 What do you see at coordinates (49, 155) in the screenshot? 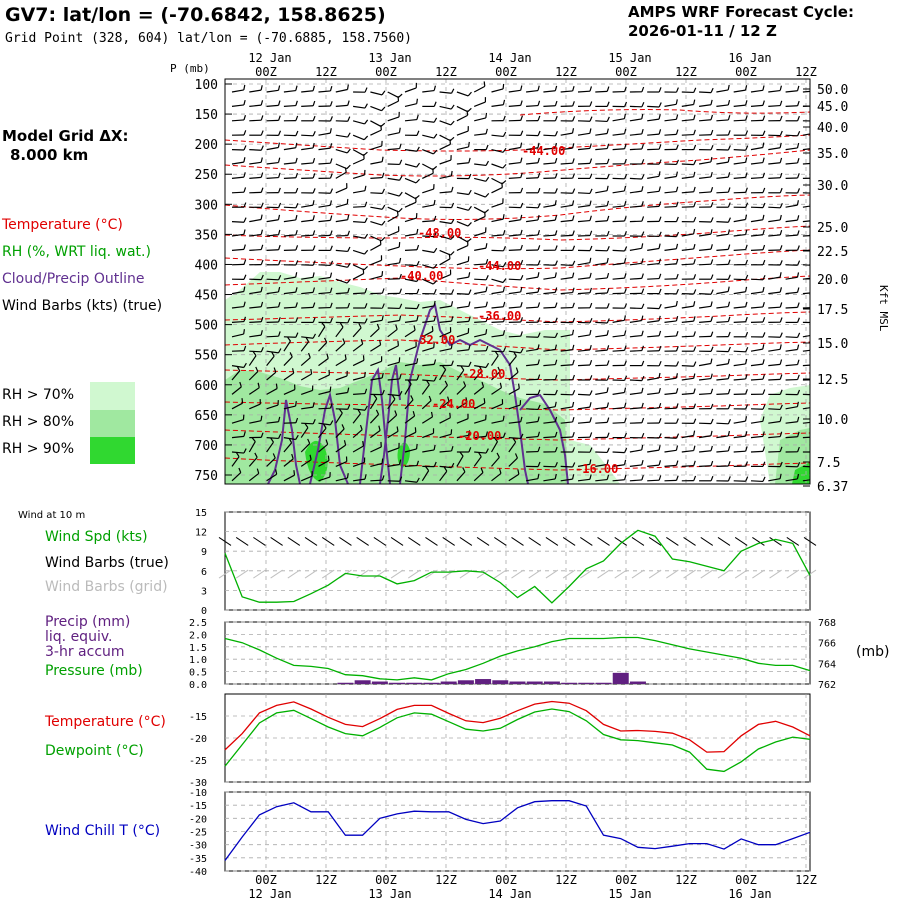
I see `model-grid-value: 8.000 km` at bounding box center [49, 155].